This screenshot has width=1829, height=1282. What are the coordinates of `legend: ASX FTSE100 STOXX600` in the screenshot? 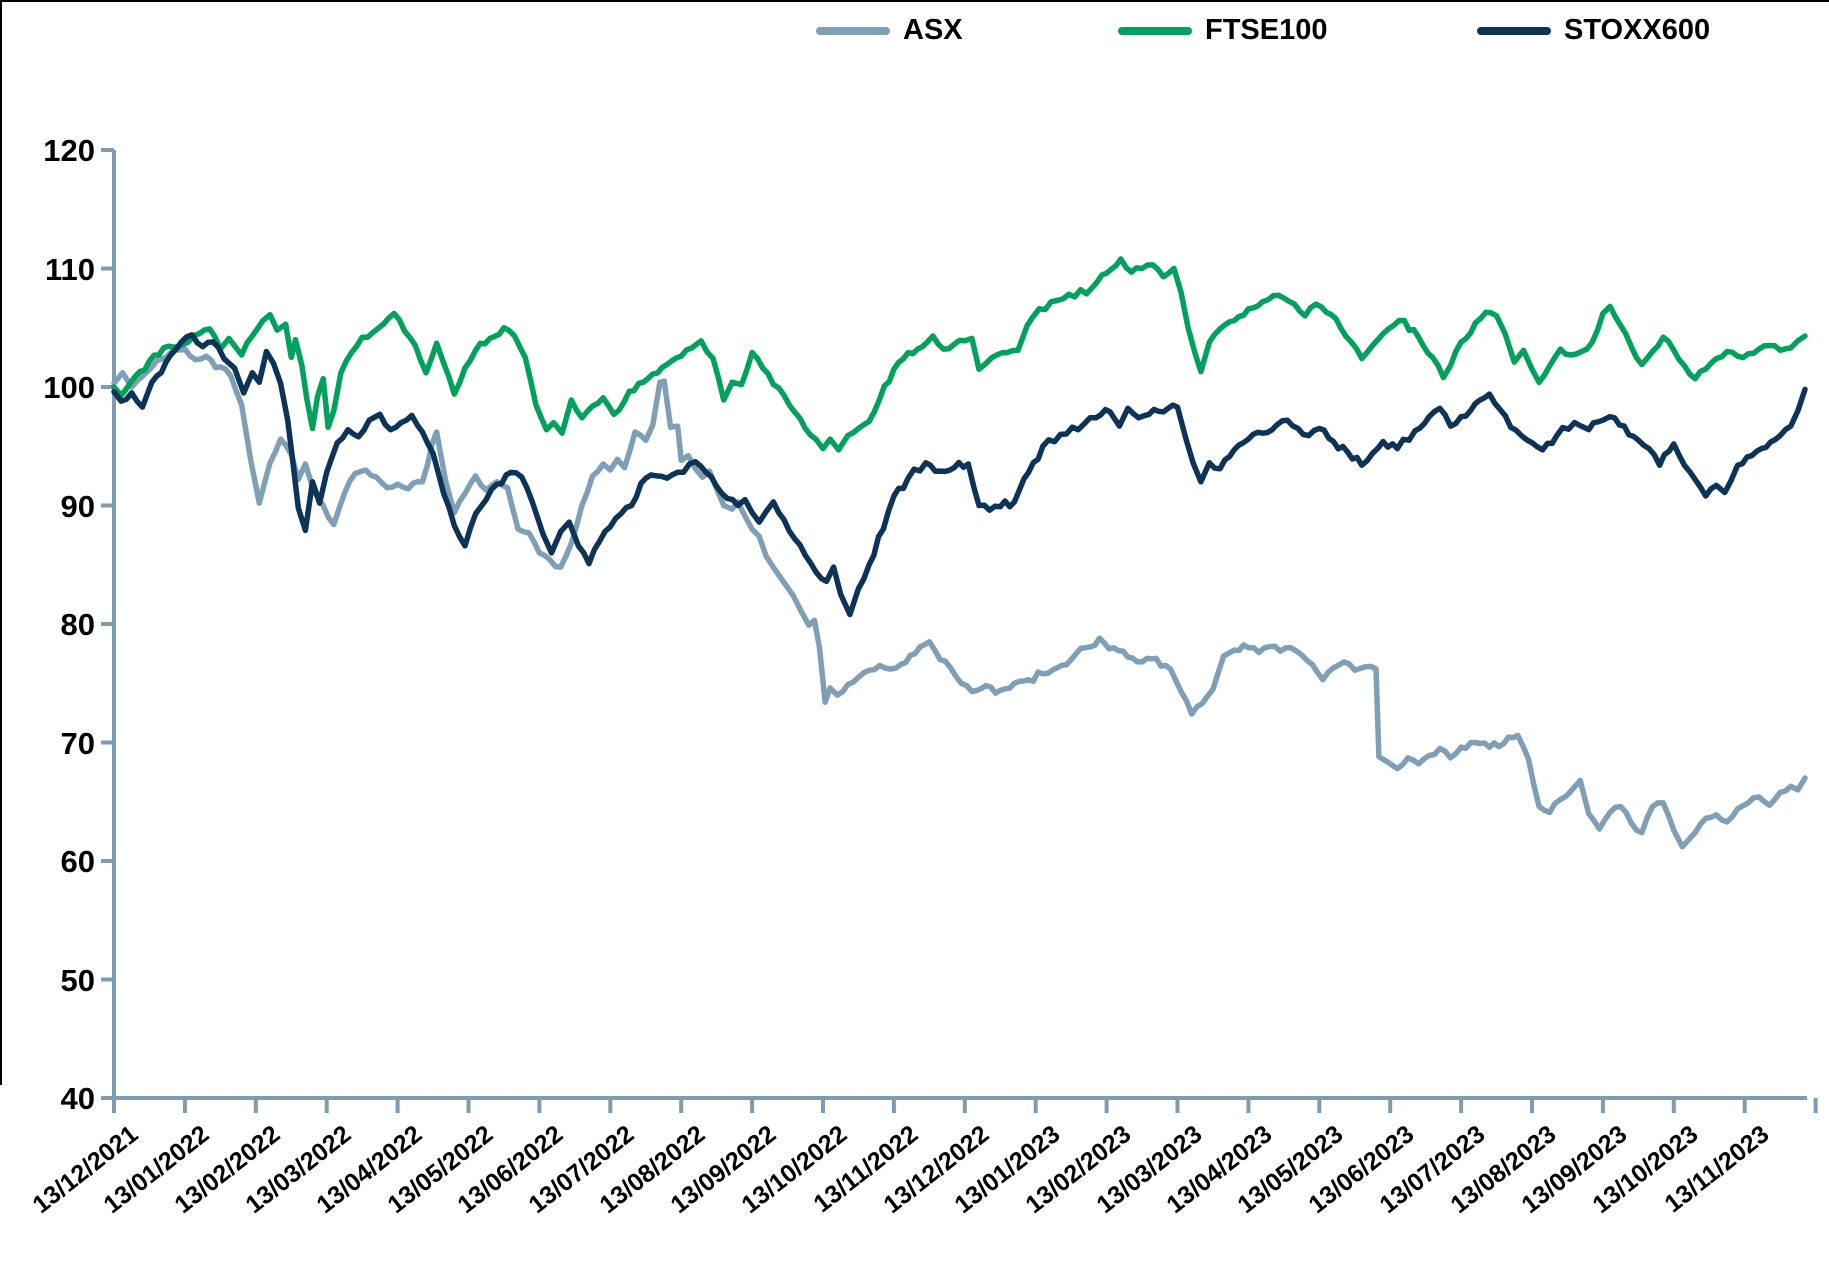 It's located at (914, 30).